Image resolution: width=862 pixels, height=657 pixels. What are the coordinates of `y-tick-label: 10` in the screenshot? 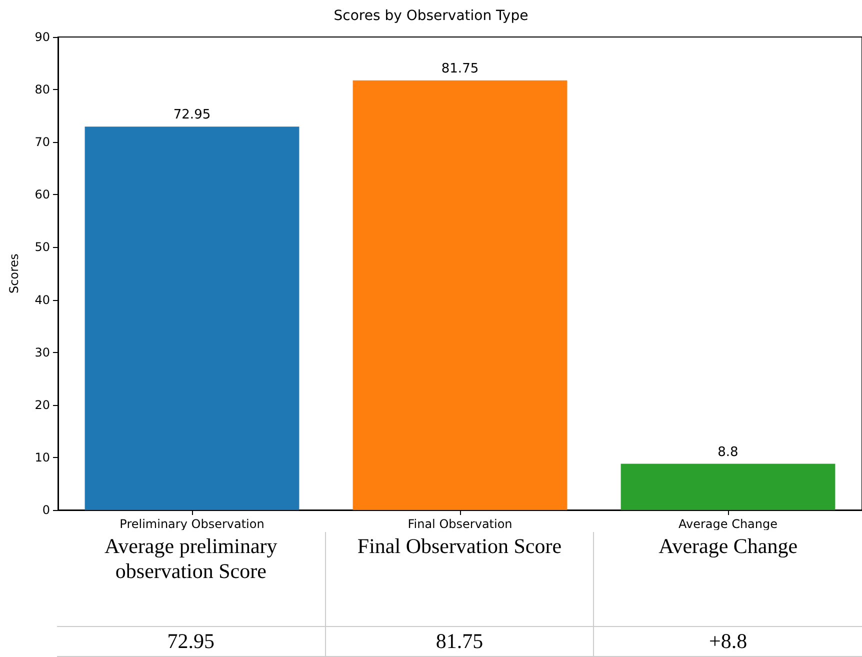 It's located at (42, 457).